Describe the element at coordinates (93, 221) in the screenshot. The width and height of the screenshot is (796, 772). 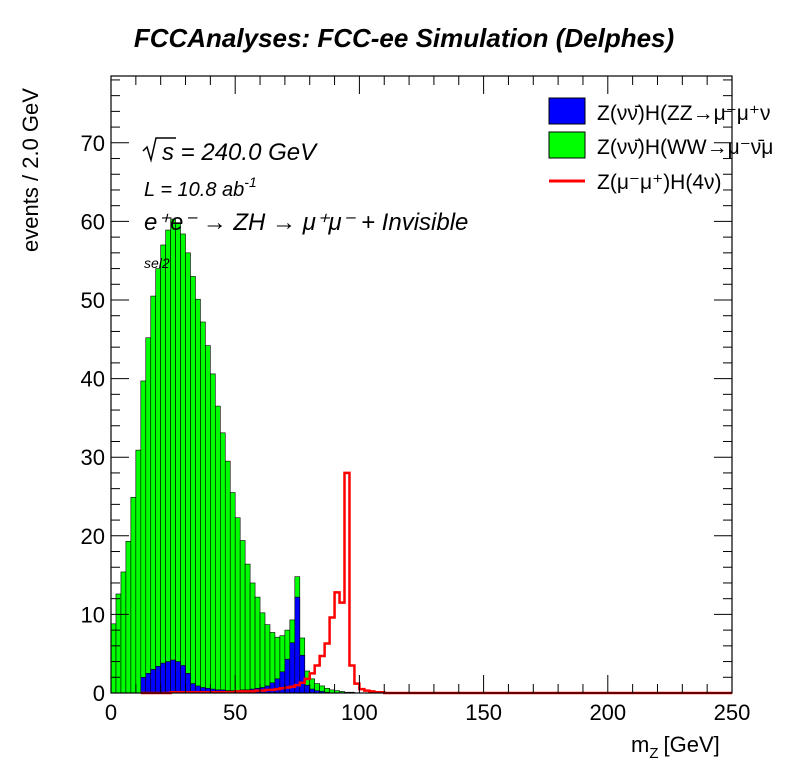
I see `y-tick-label: 60` at that location.